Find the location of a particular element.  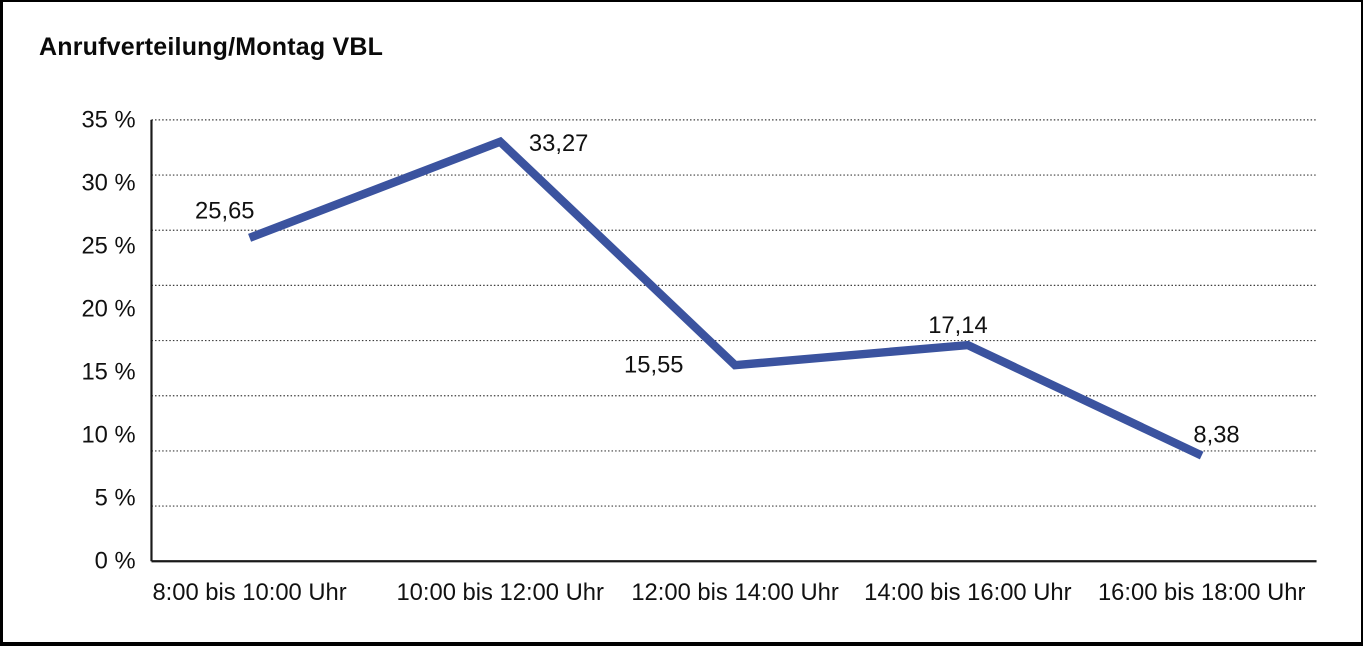

y-axis-label: 20 % is located at coordinates (108, 309).